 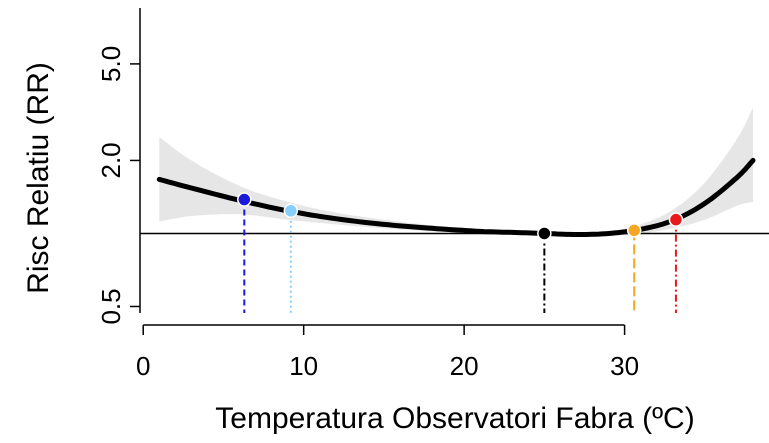 I want to click on x-tick-label-0: 0, so click(x=143, y=366).